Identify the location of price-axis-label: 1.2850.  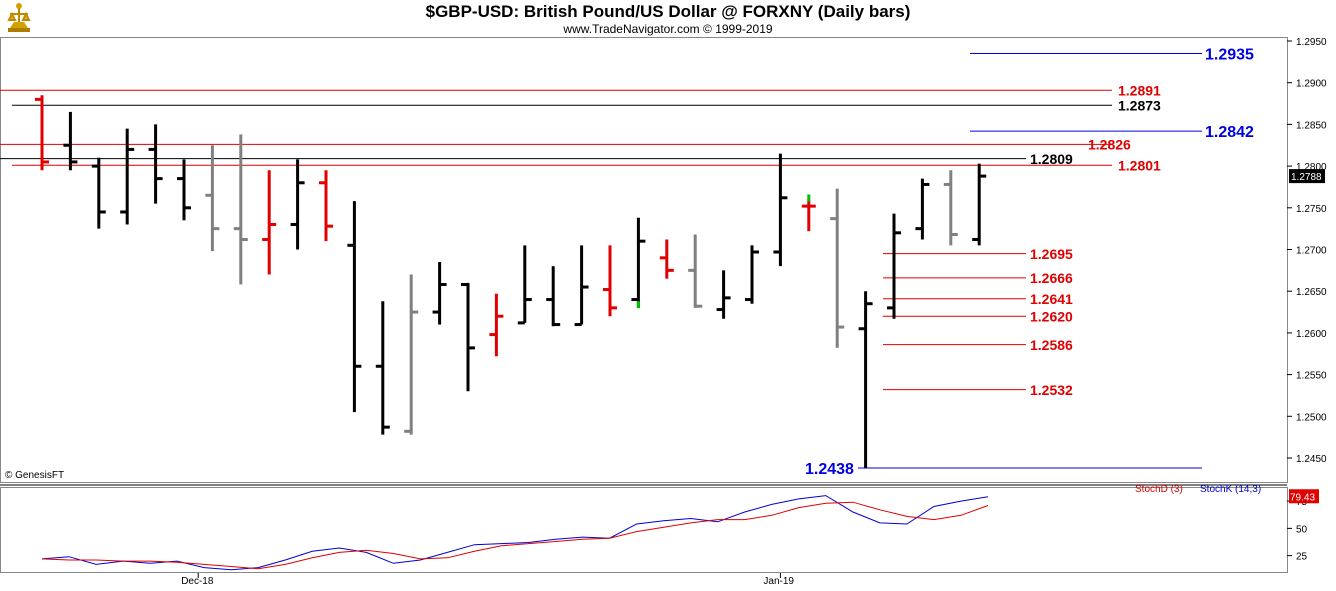
(1311, 125).